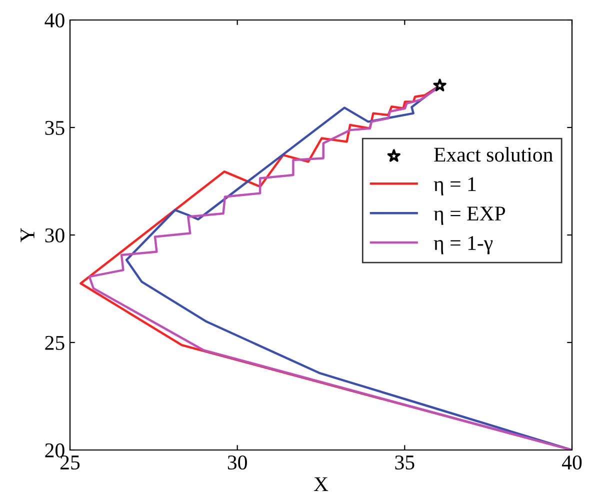  I want to click on y-axis-title: Y, so click(27, 235).